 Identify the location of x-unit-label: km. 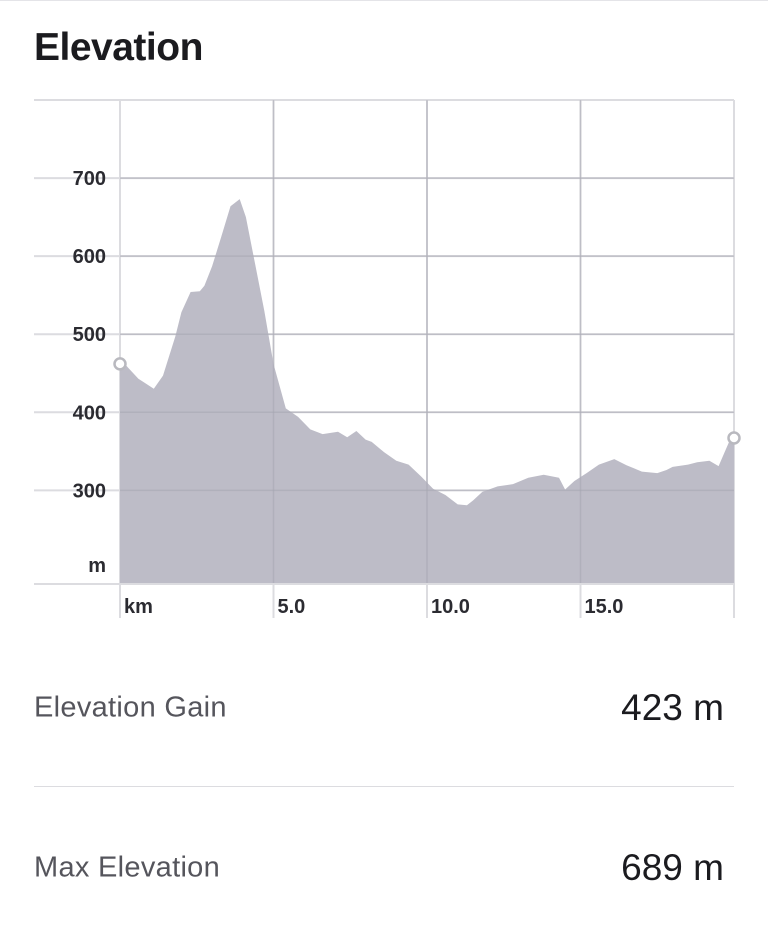
(138, 607).